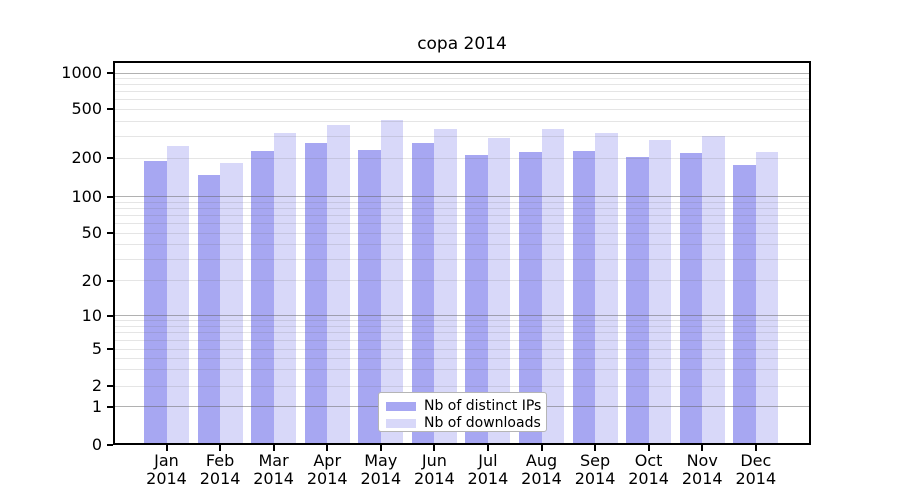 The image size is (900, 500). Describe the element at coordinates (713, 289) in the screenshot. I see `bar-downloads-nov` at that location.